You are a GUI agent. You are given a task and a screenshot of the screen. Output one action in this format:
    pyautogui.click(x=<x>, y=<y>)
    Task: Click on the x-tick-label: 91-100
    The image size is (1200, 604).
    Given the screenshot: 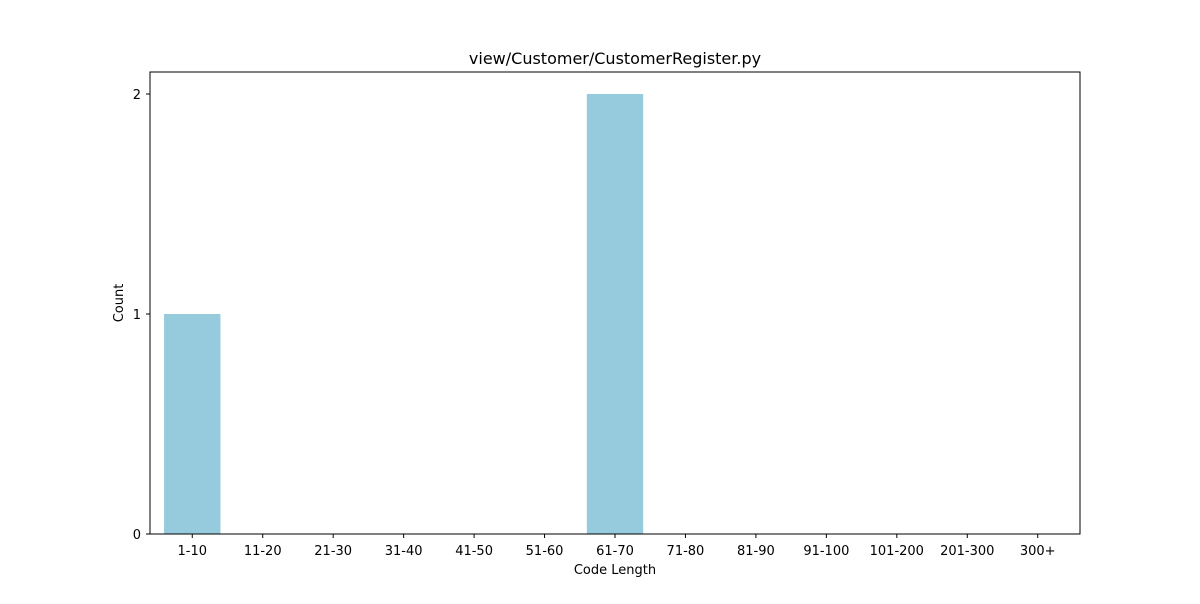 What is the action you would take?
    pyautogui.click(x=826, y=551)
    